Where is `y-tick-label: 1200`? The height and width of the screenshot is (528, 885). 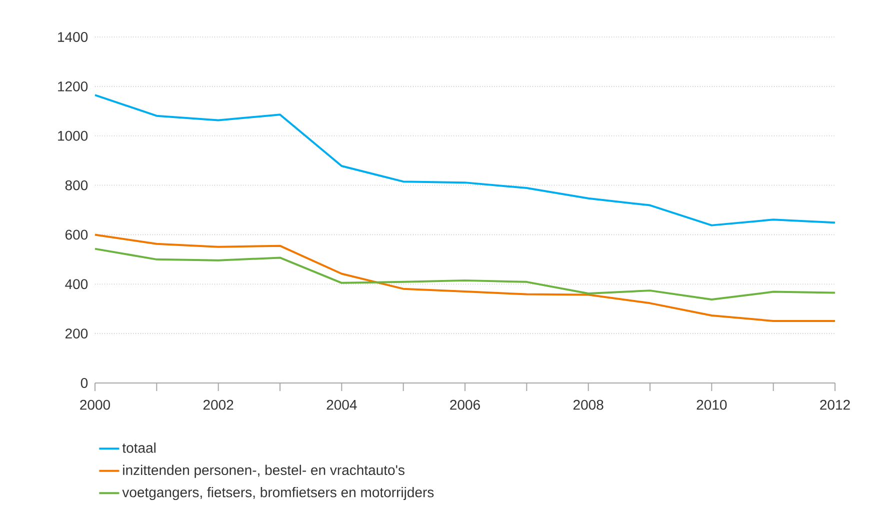 y-tick-label: 1200 is located at coordinates (73, 86).